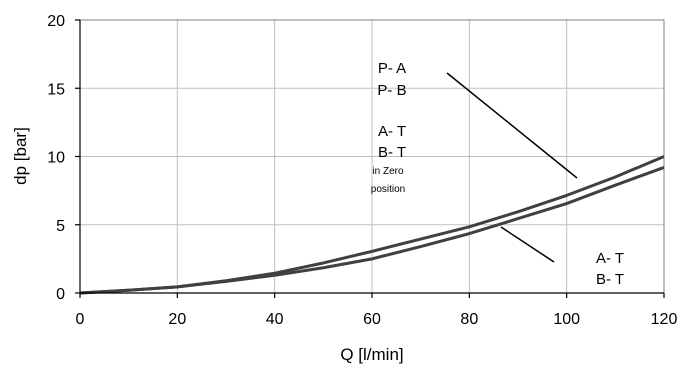 The height and width of the screenshot is (367, 696). I want to click on annotation-upper-p-a: P- A, so click(392, 68).